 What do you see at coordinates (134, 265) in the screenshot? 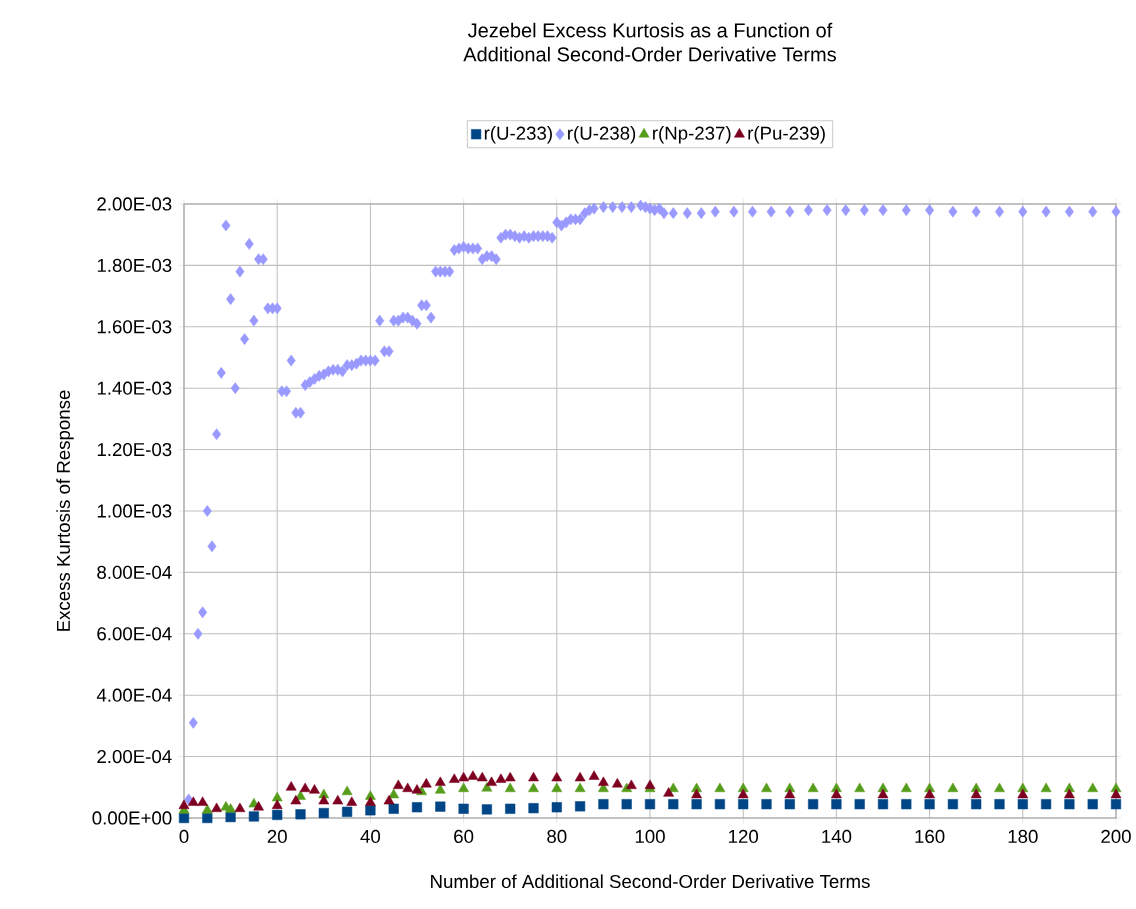
I see `y-tick-label: 1.80E-03` at bounding box center [134, 265].